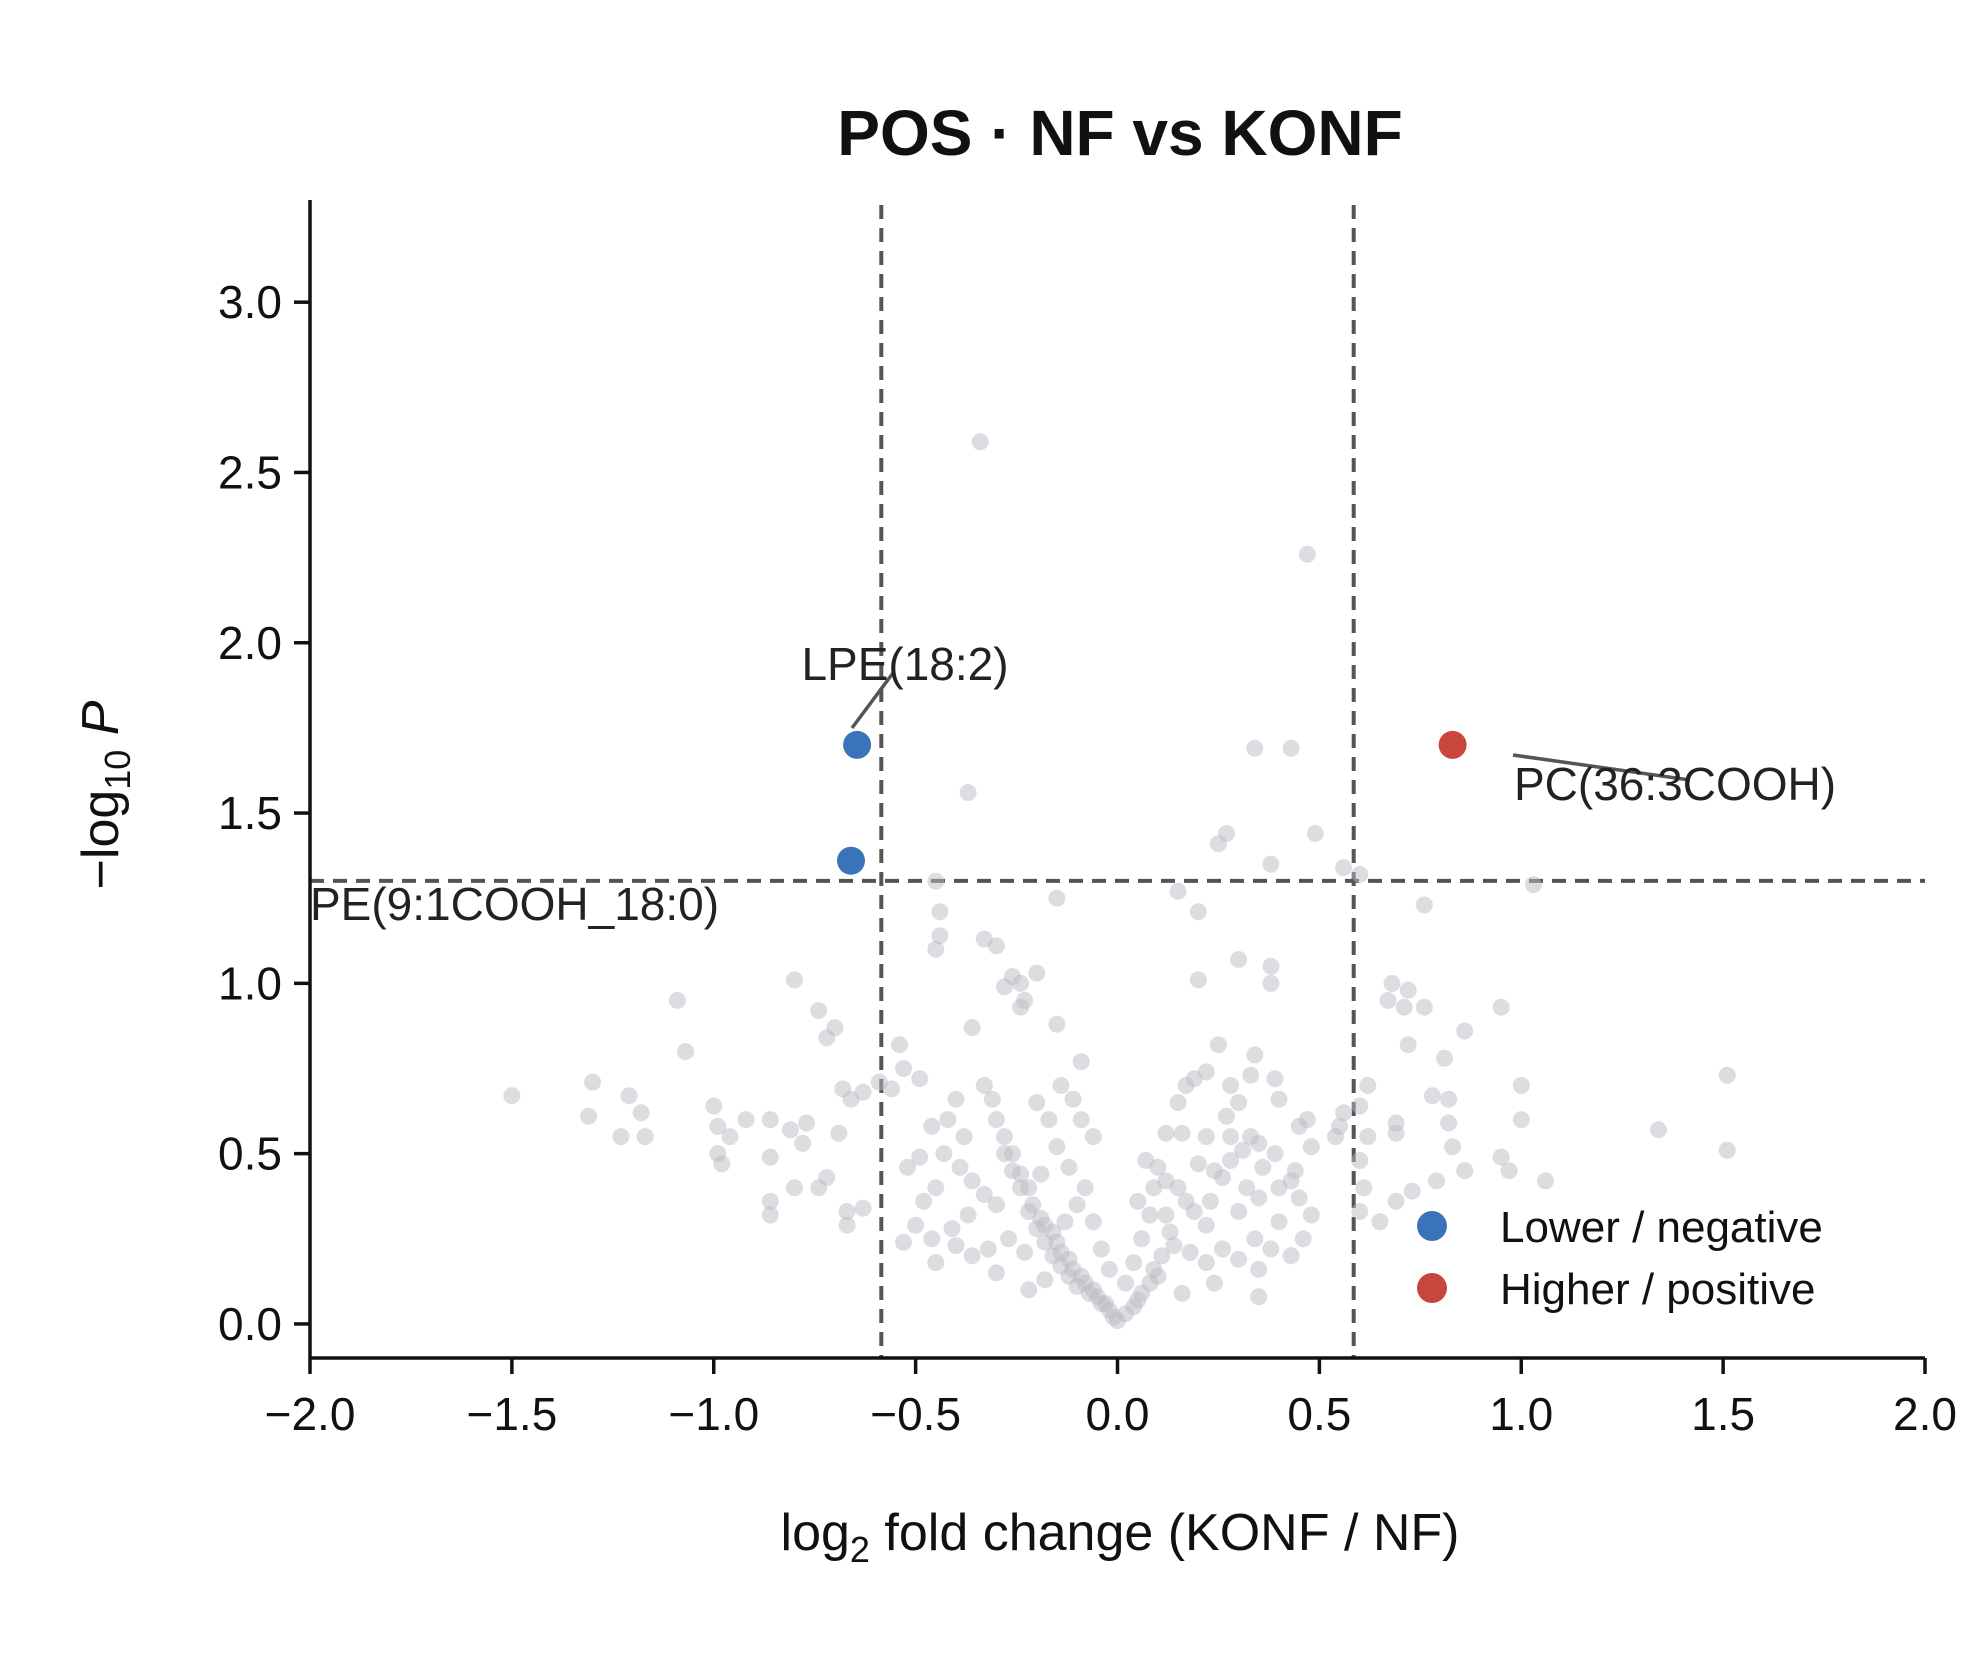 The image size is (1984, 1653). What do you see at coordinates (1073, 784) in the screenshot?
I see `point-annotations: LPE(18:2) PE(9:1COOH_18:0) PC(36:3COOH)` at bounding box center [1073, 784].